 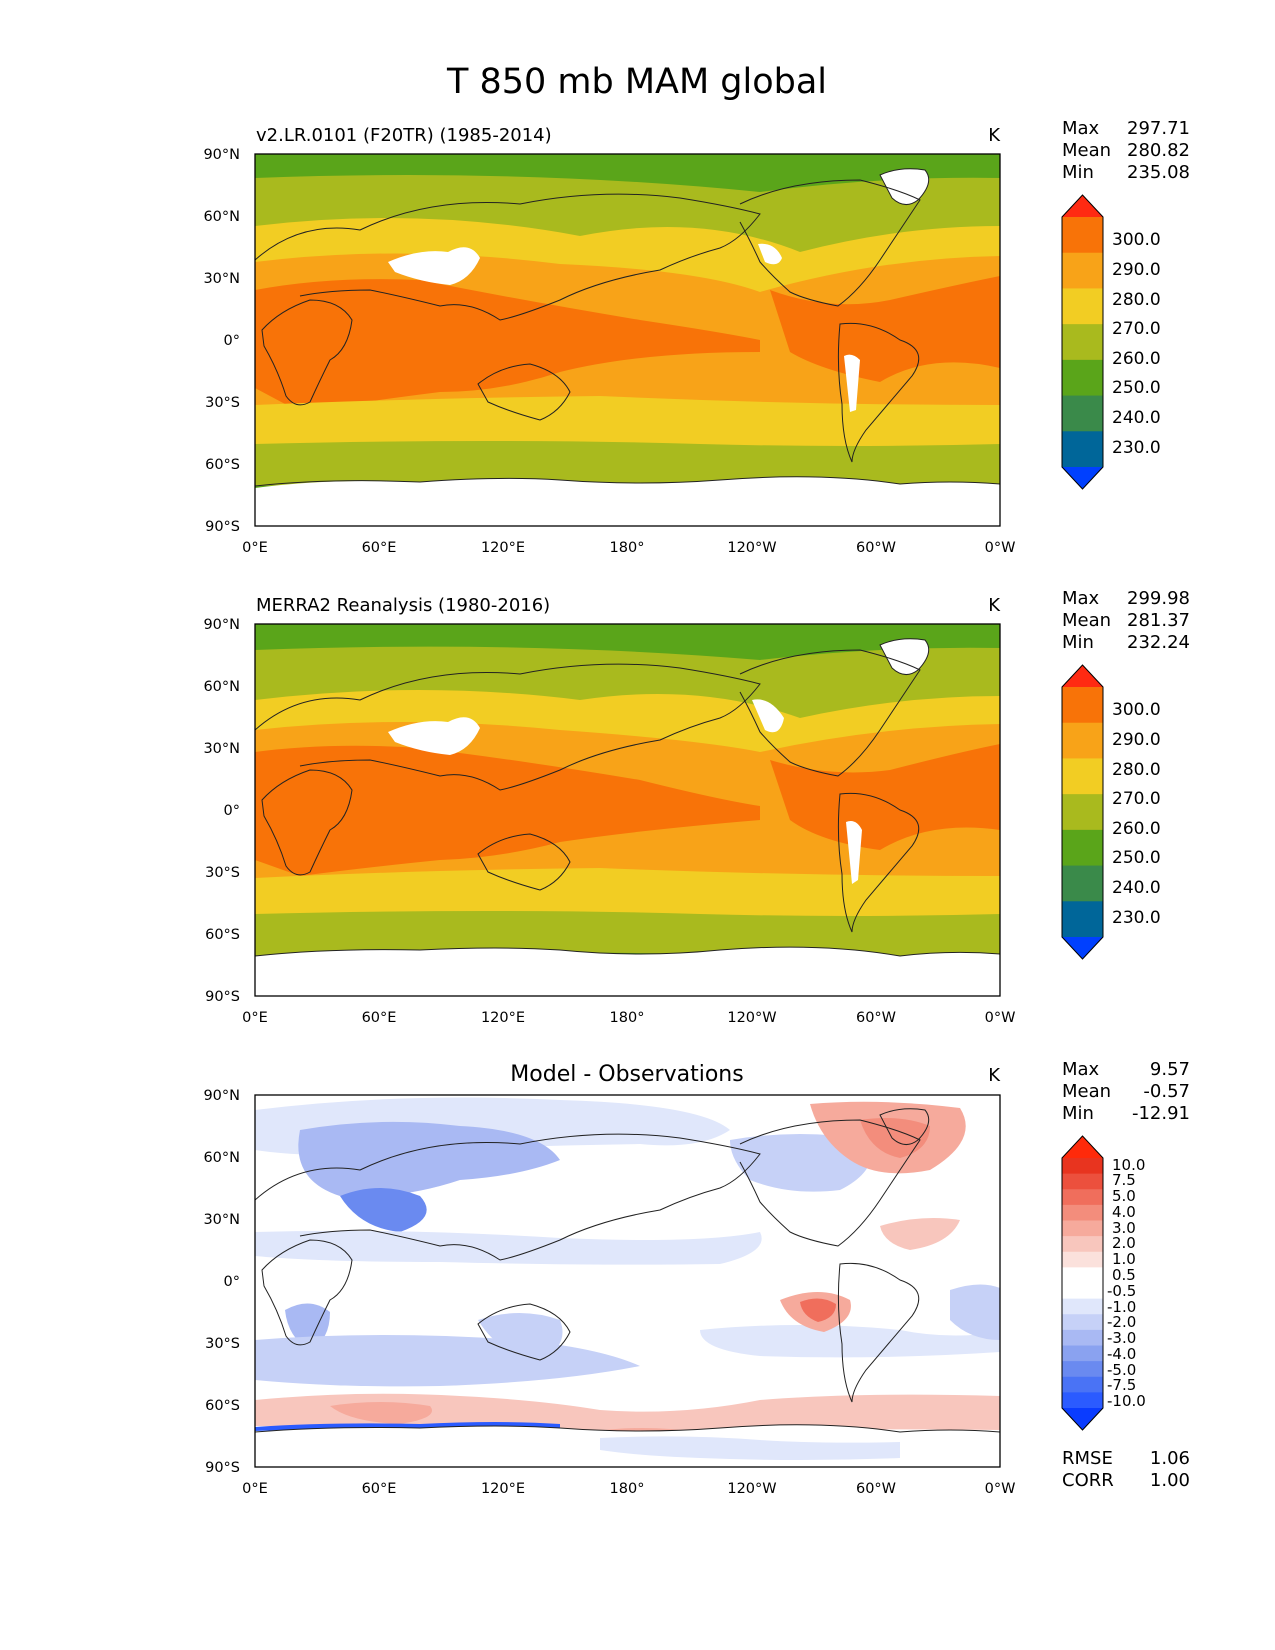 I want to click on colorbar-label: -3.0, so click(x=1121, y=1338).